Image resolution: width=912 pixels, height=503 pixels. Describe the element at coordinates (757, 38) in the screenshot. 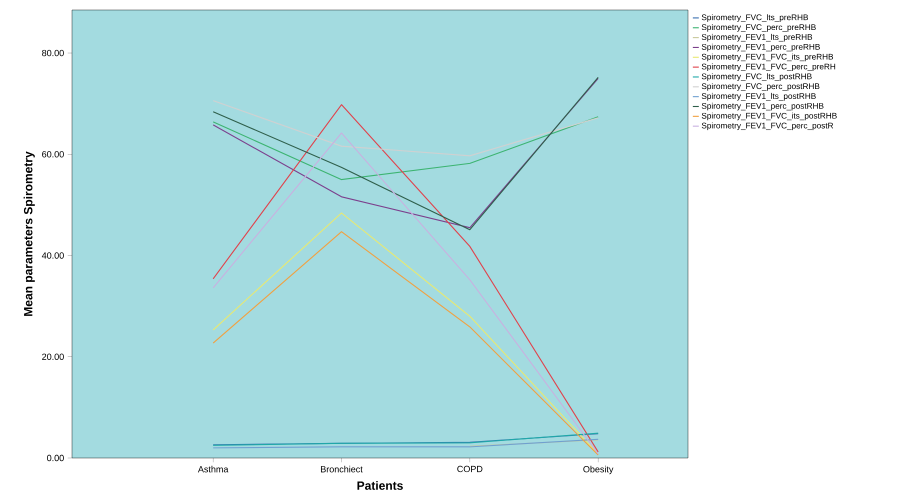

I see `legend-label: Spirometry_FEV1_lts_preRHB` at that location.